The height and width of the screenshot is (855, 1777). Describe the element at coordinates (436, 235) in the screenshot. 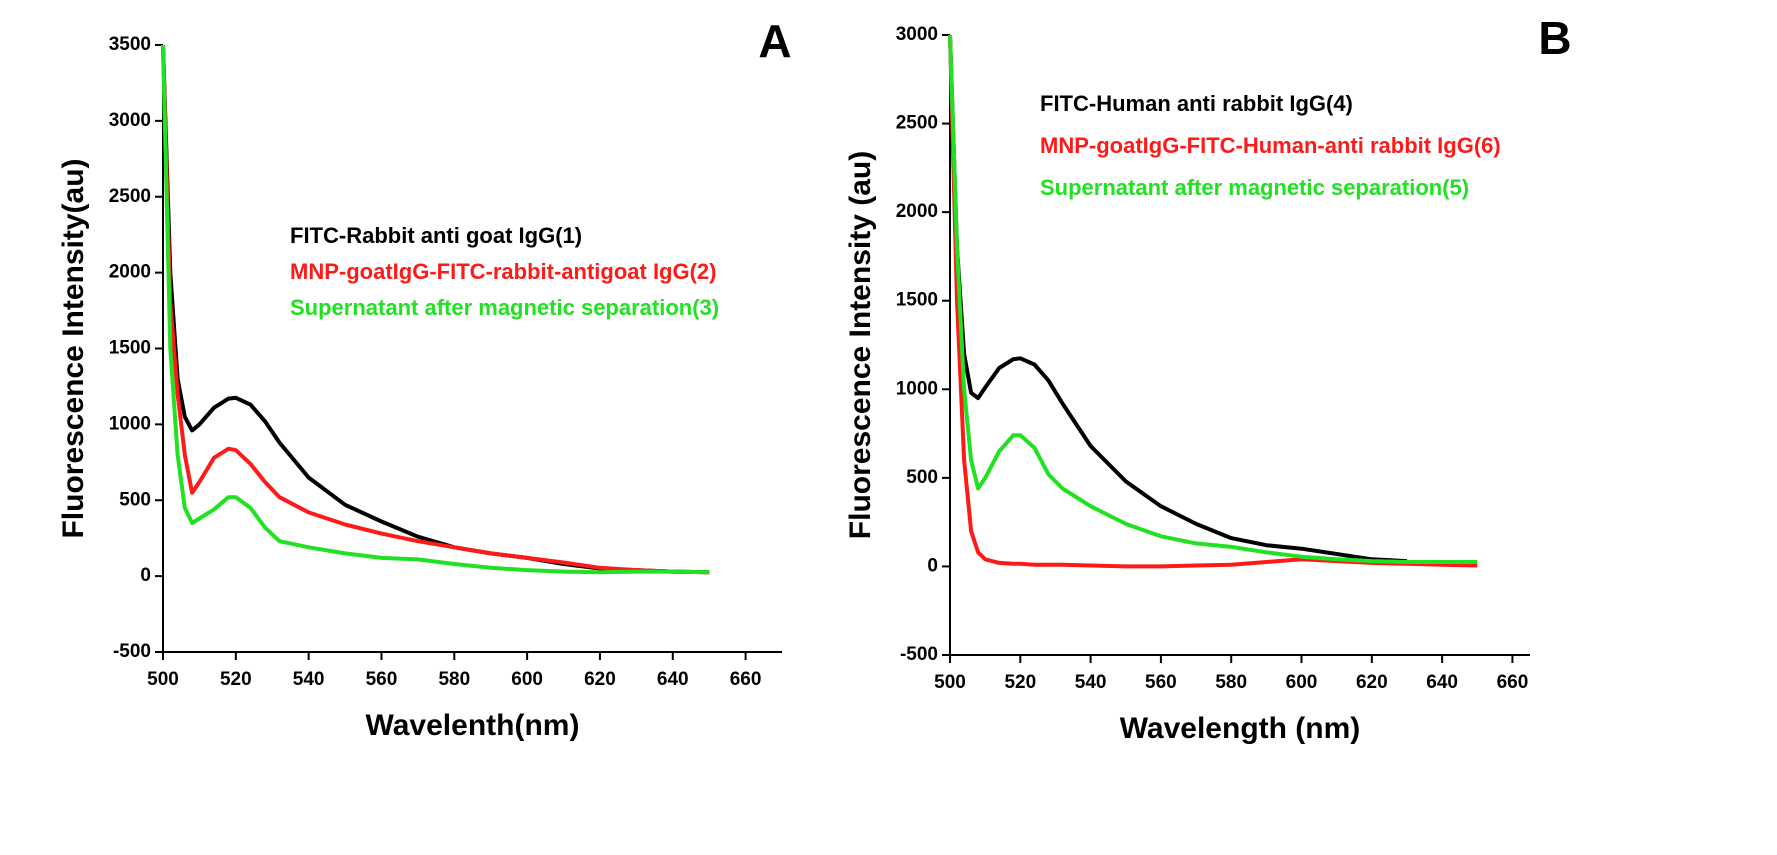

I see `legend-entry: FITC-Rabbit anti goat IgG(1)` at that location.